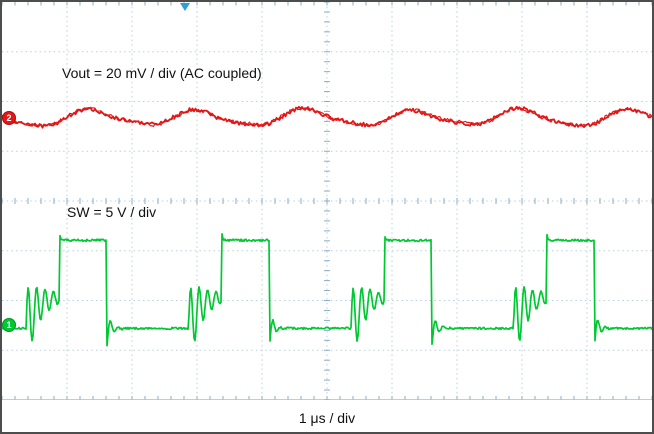  I want to click on vout-scale-annotation: Vout = 20 mV / div (AC coupled), so click(162, 73).